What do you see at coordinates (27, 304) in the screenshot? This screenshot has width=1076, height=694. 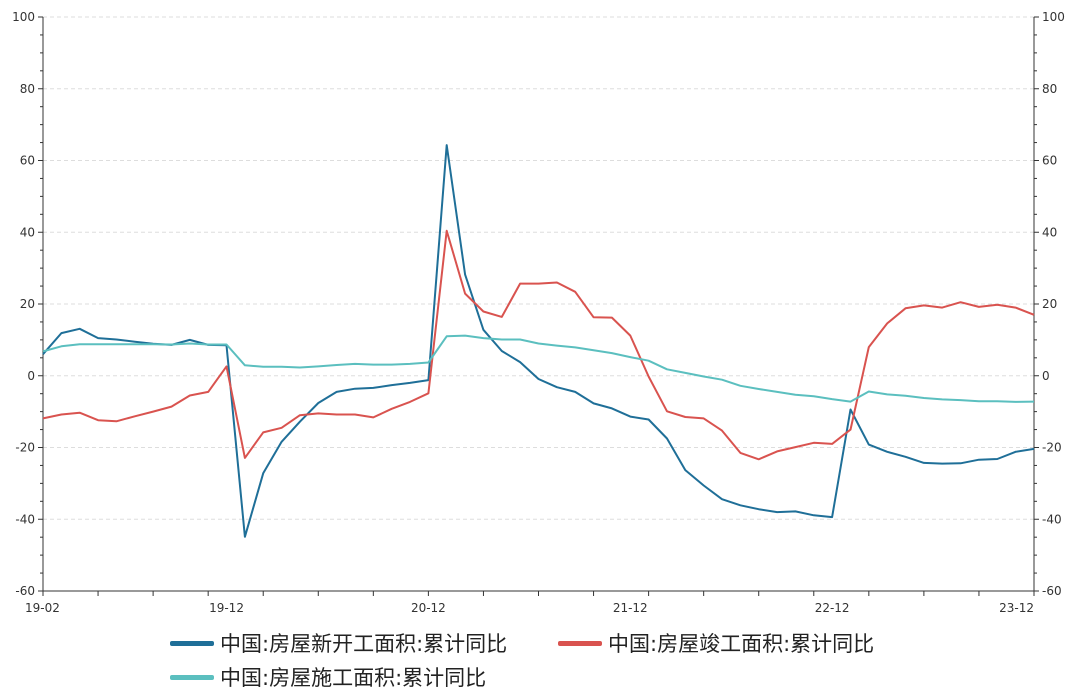 I see `y-tick-label-left: 20` at bounding box center [27, 304].